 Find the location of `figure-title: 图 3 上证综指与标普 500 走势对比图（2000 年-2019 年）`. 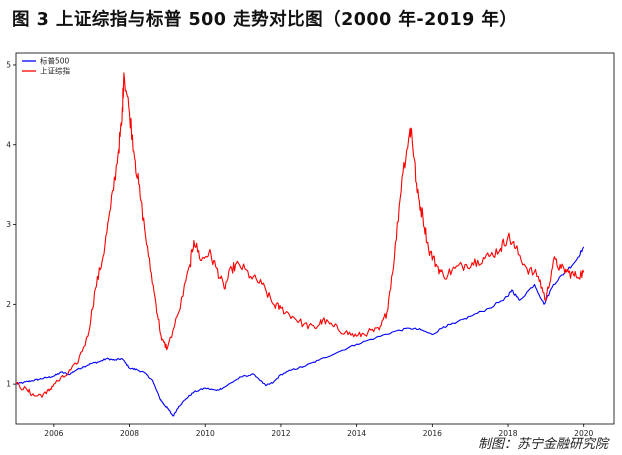

figure-title: 图 3 上证综指与标普 500 走势对比图（2000 年-2019 年） is located at coordinates (265, 20).